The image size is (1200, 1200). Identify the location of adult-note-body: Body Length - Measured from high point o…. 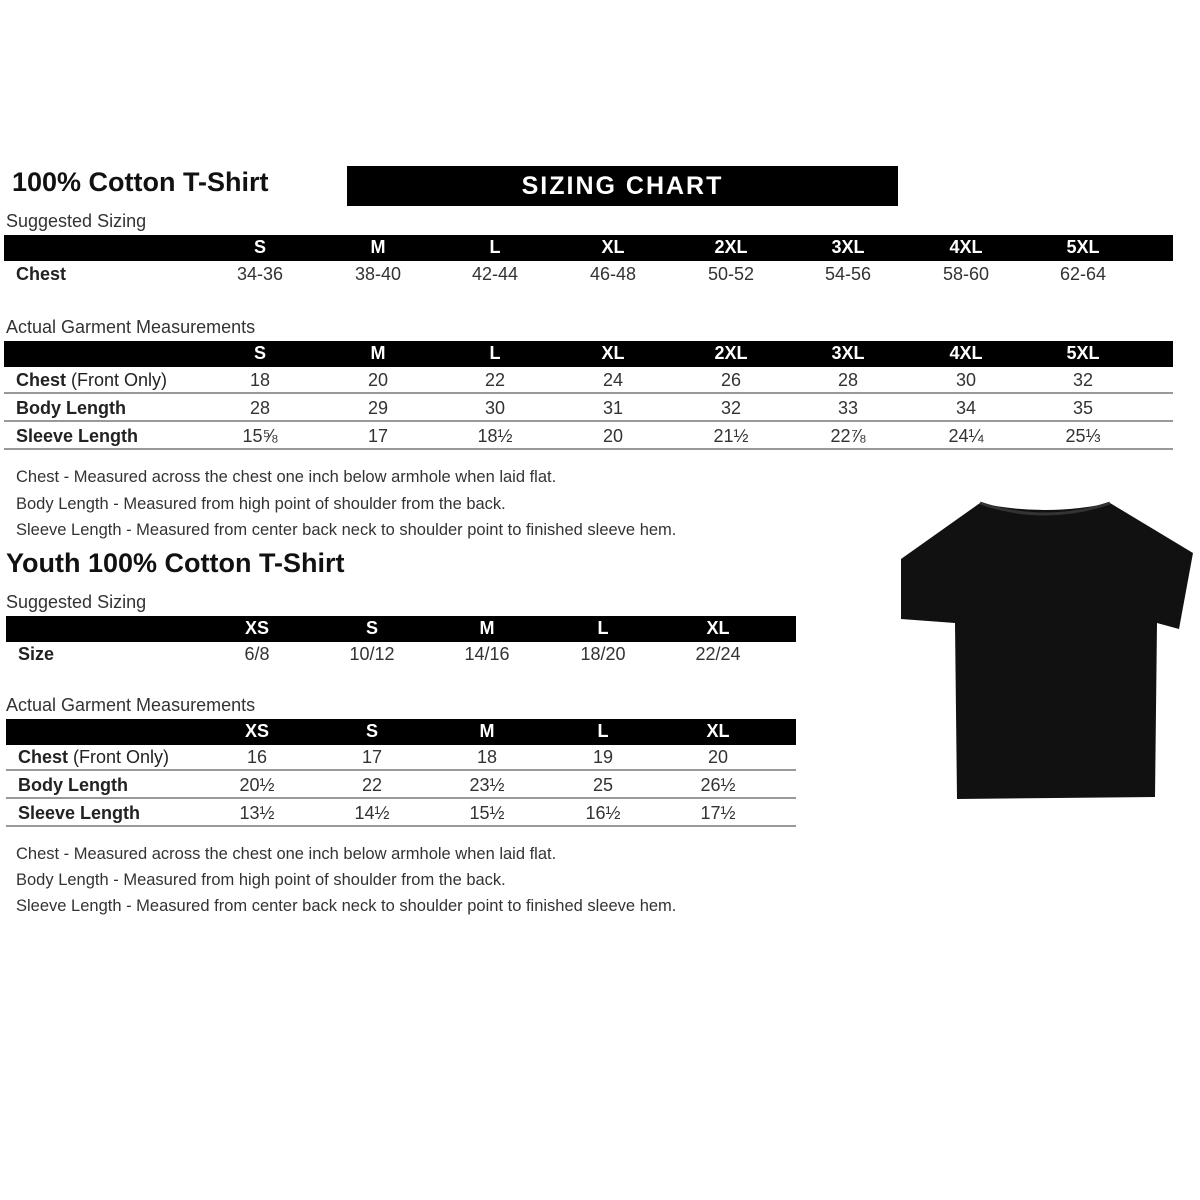
(261, 504).